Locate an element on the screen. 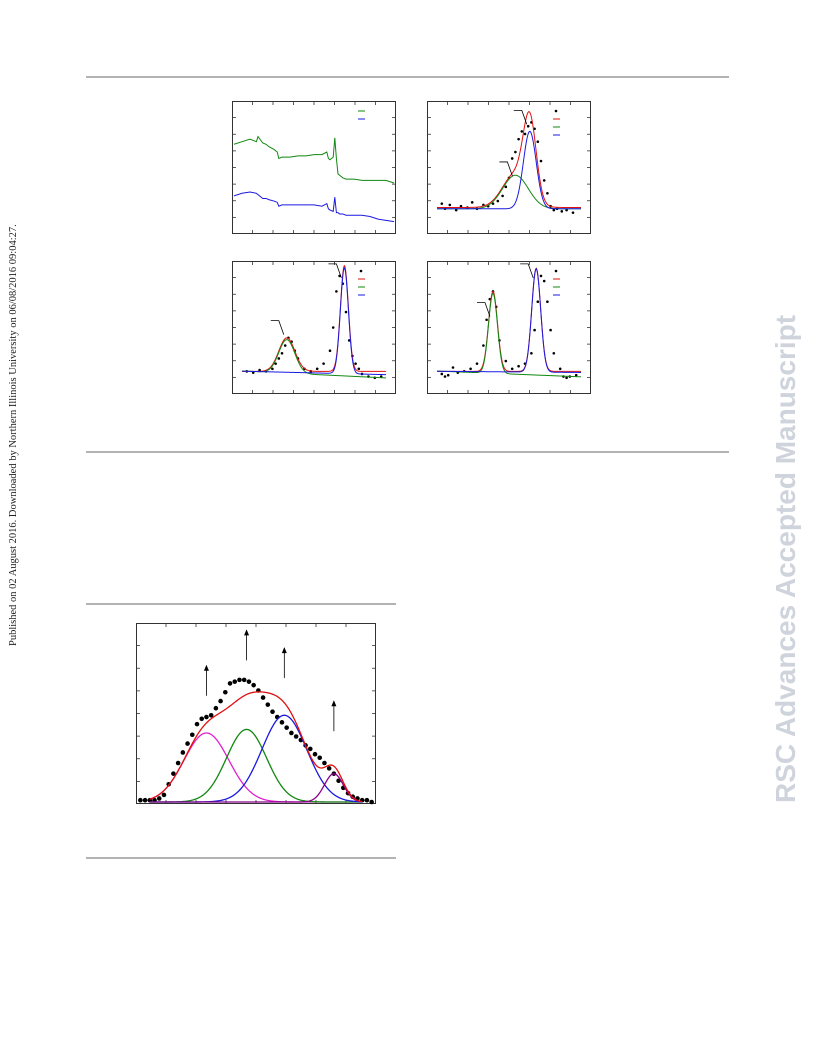 The height and width of the screenshot is (1056, 816). watermark-text: RSC Advances Accepted Manuscript is located at coordinates (785, 558).